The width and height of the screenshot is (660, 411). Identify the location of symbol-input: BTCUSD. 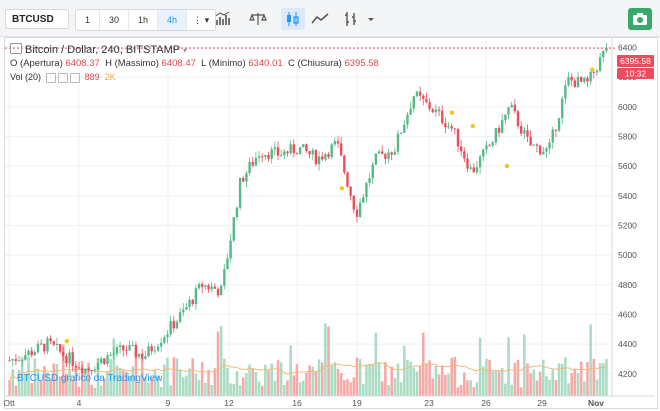
(37, 19).